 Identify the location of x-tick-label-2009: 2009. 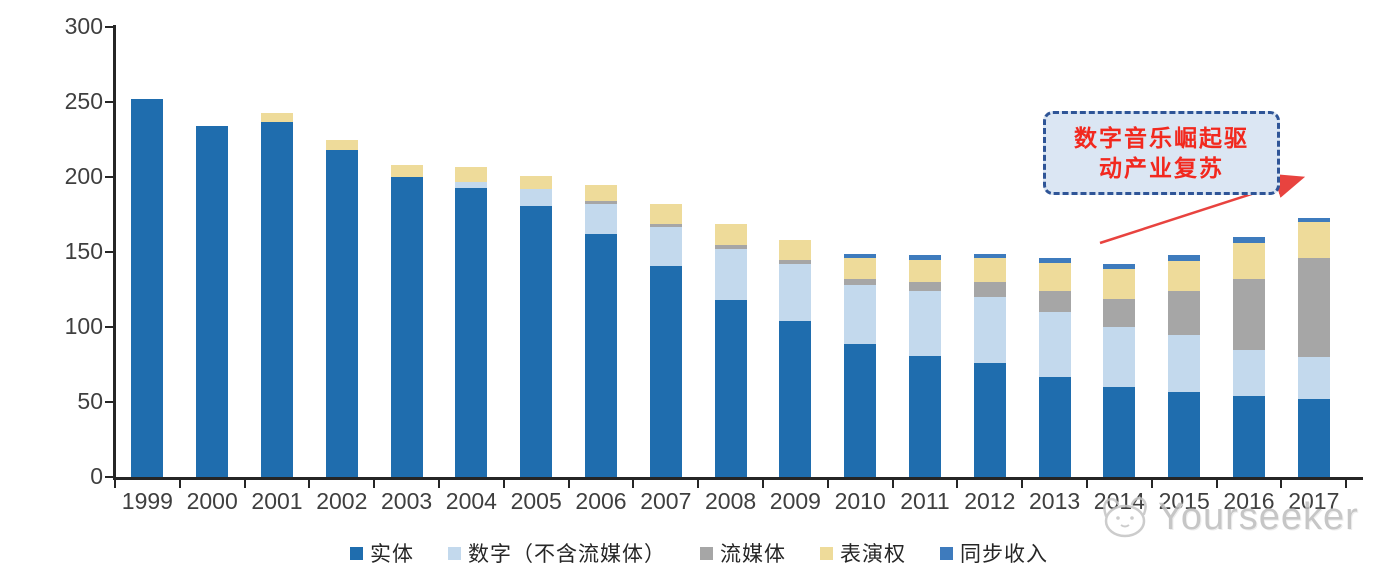
(795, 501).